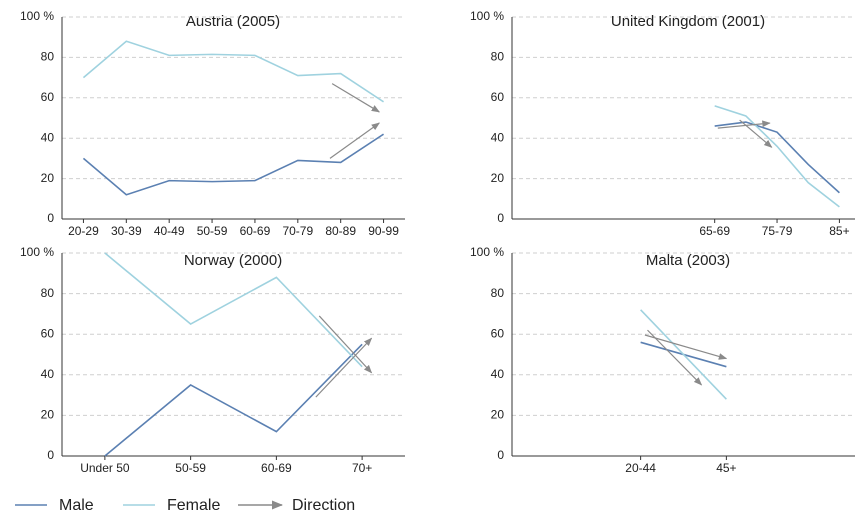 The image size is (859, 516). Describe the element at coordinates (297, 231) in the screenshot. I see `x-tick-label: 70-79` at that location.